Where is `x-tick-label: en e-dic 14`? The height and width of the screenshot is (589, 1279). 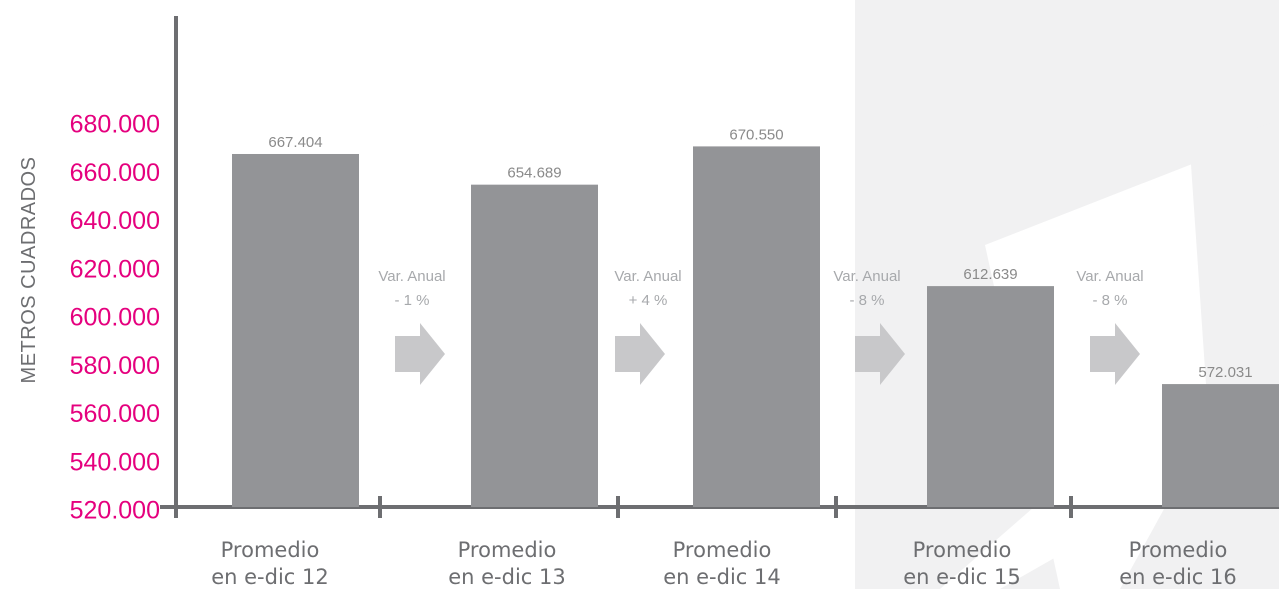
x-tick-label: en e-dic 14 is located at coordinates (722, 577).